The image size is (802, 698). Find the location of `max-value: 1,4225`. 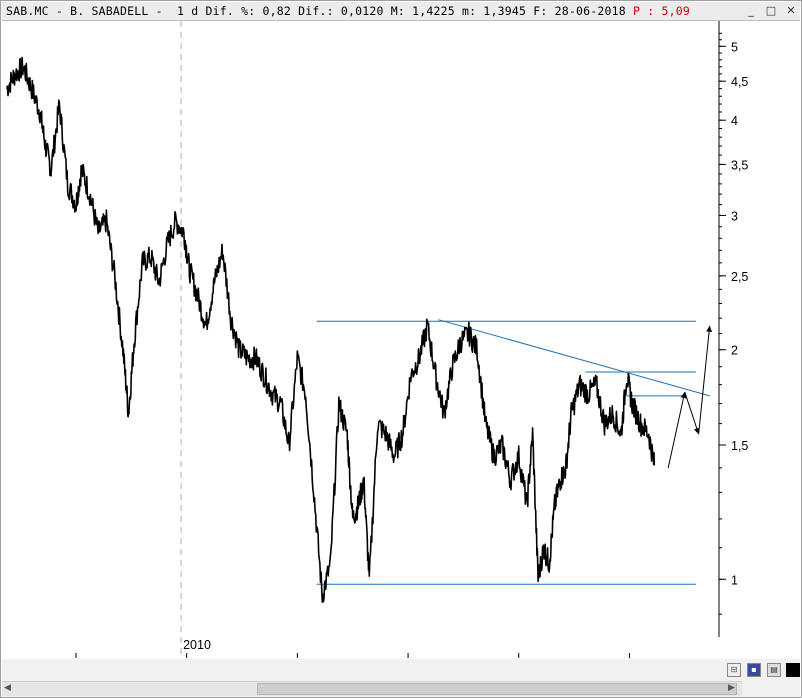

max-value: 1,4225 is located at coordinates (433, 11).